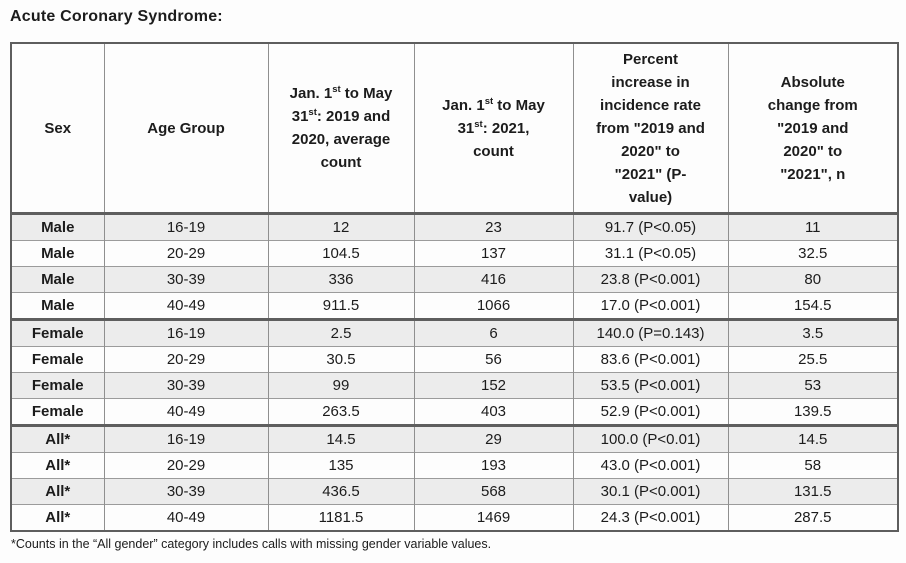  I want to click on table-row: Male 16-19 12 23 91.7 (P<0.05) 11, so click(454, 227).